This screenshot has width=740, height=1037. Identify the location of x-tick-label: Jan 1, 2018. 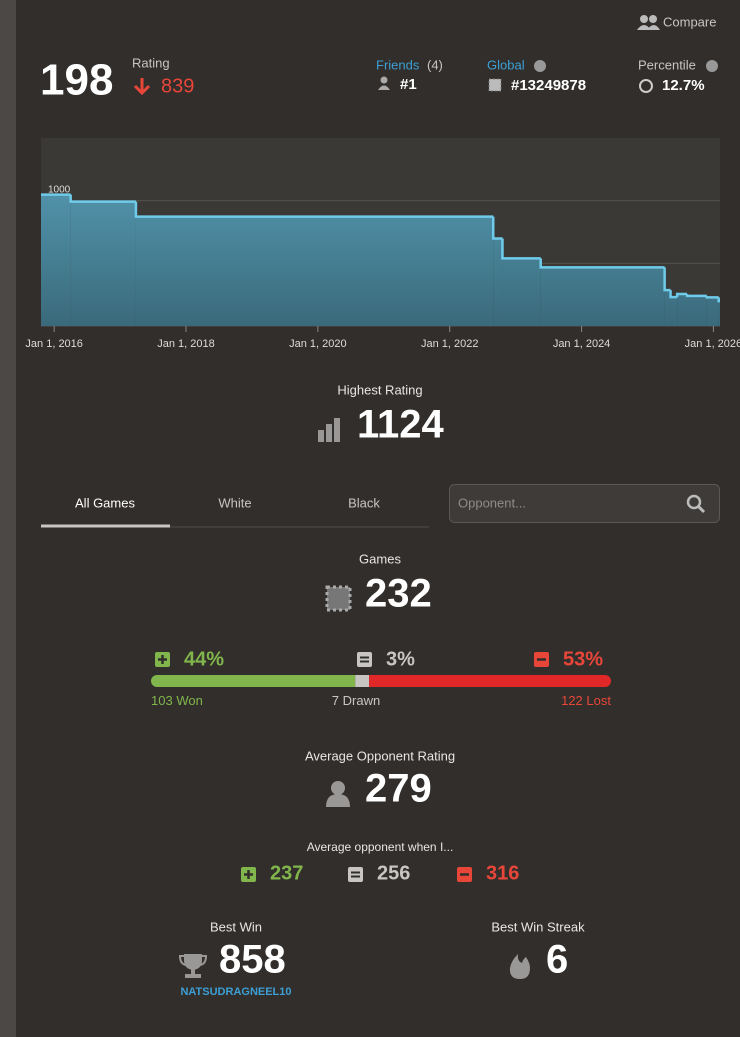
(186, 344).